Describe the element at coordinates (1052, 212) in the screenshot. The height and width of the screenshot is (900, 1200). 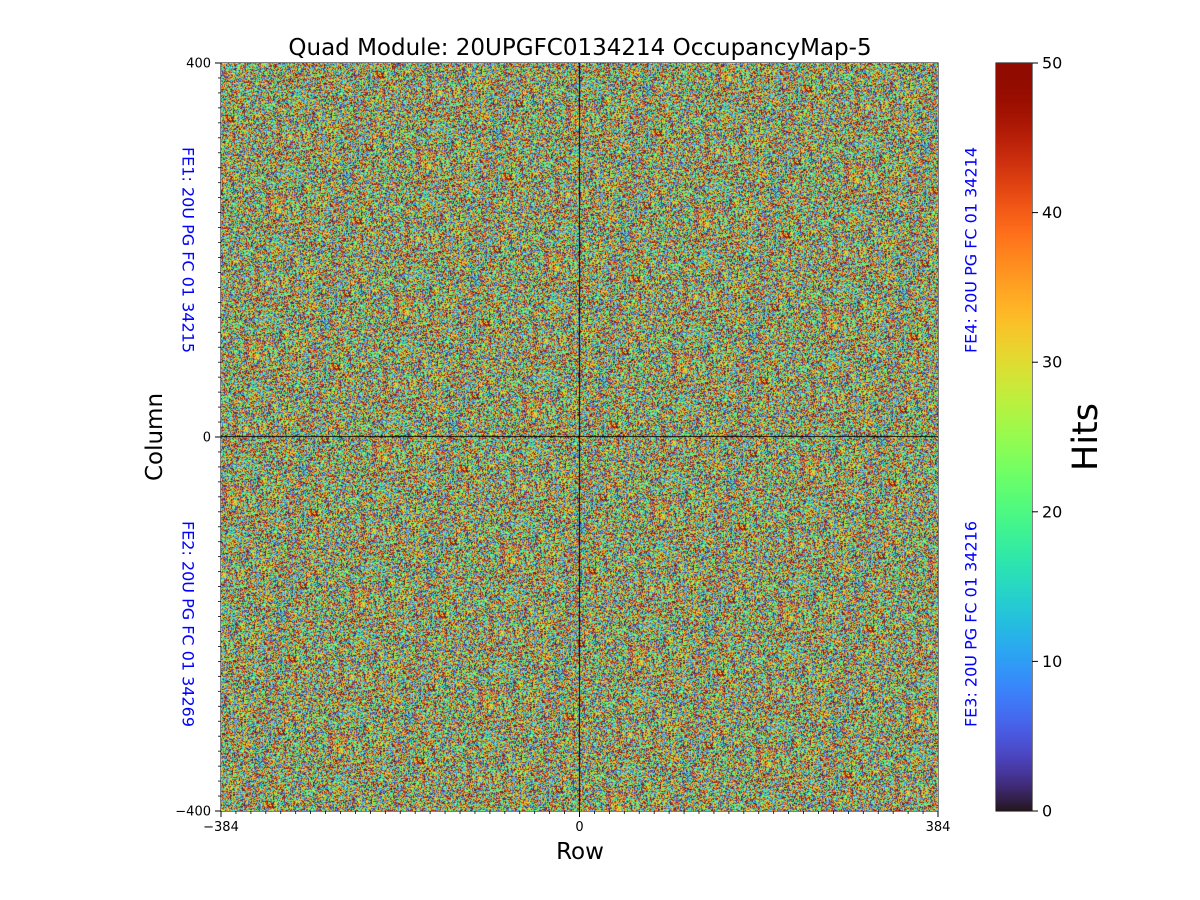
I see `colorbar-tick-label: 40` at that location.